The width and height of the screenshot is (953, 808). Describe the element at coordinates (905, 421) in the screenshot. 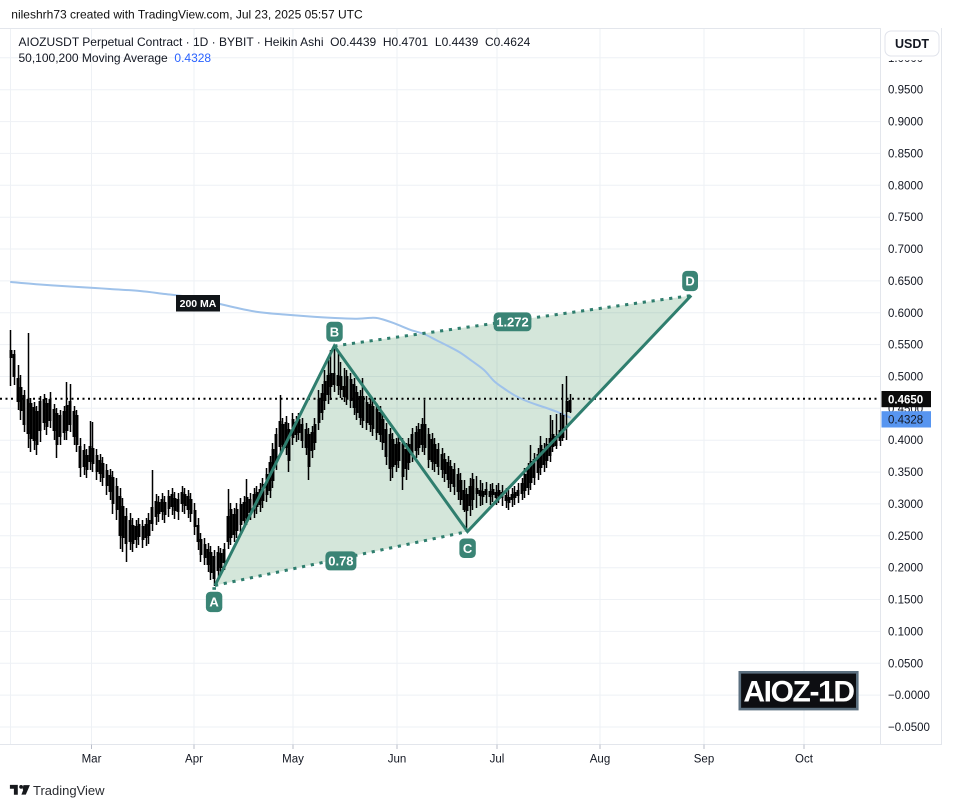

I see `svg-text: 0.4328` at that location.